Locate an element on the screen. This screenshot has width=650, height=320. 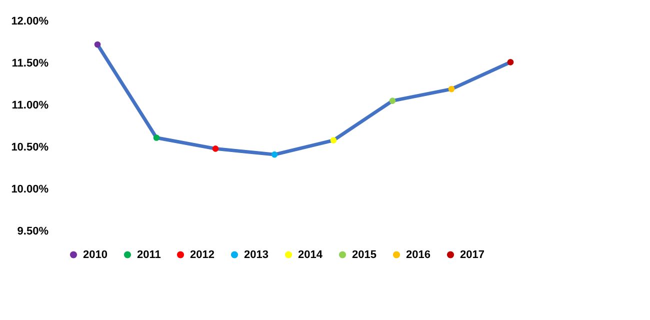
y-tick-label: 12.00% is located at coordinates (30, 22).